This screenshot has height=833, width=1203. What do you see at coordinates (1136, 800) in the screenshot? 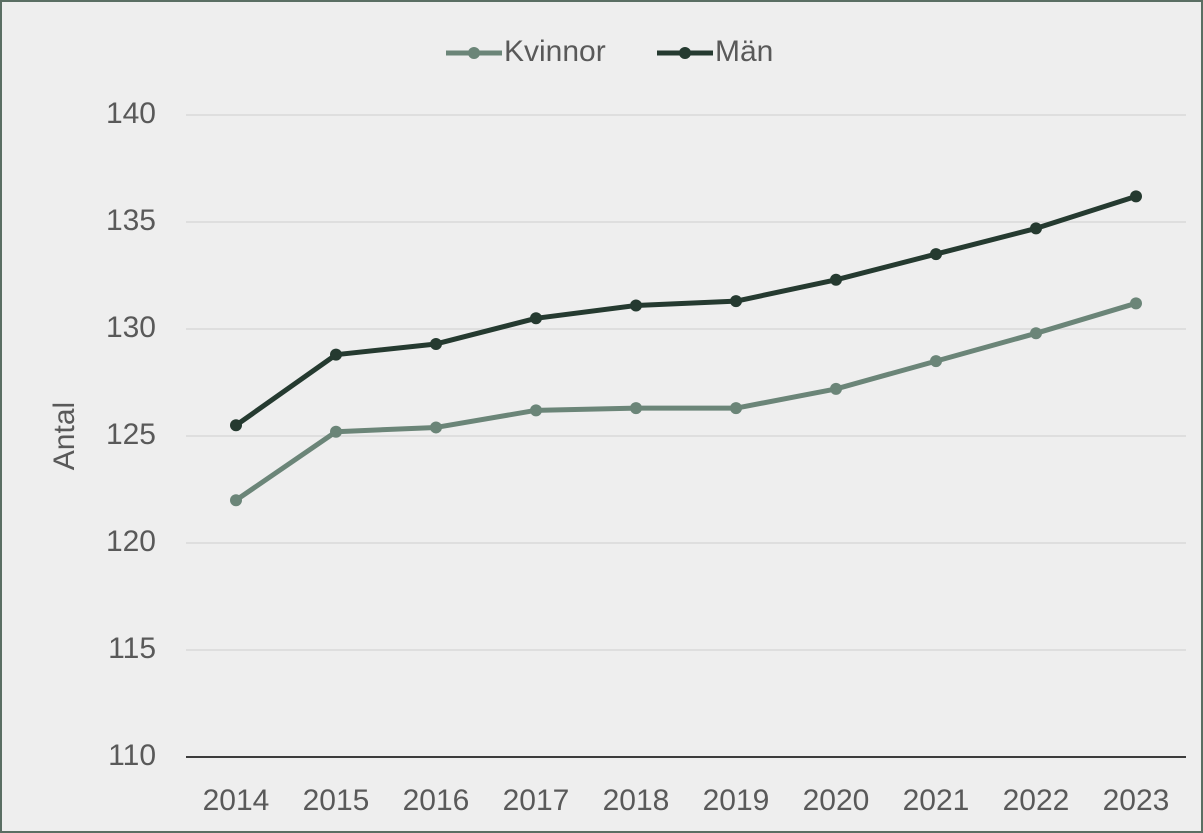
I see `x-tick-label: 2023` at bounding box center [1136, 800].